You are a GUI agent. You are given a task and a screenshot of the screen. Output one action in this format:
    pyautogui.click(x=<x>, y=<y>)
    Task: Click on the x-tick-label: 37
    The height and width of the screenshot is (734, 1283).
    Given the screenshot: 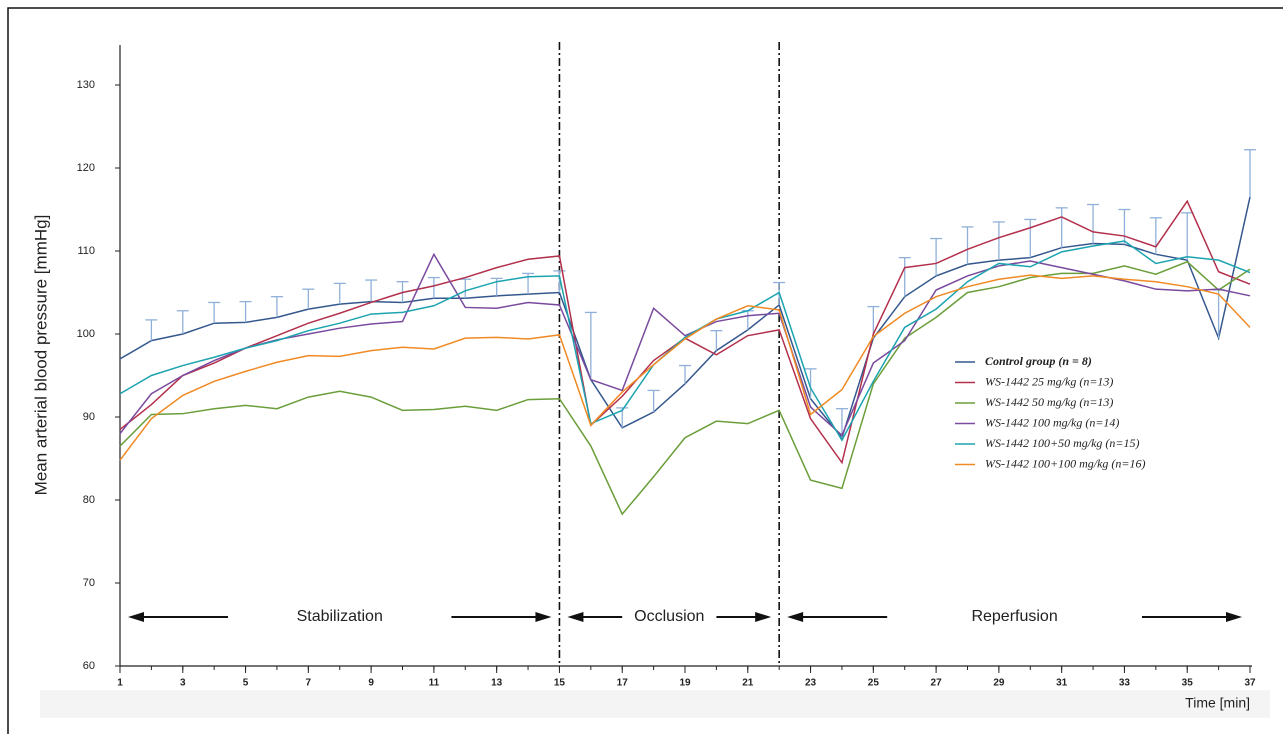 What is the action you would take?
    pyautogui.click(x=1250, y=683)
    